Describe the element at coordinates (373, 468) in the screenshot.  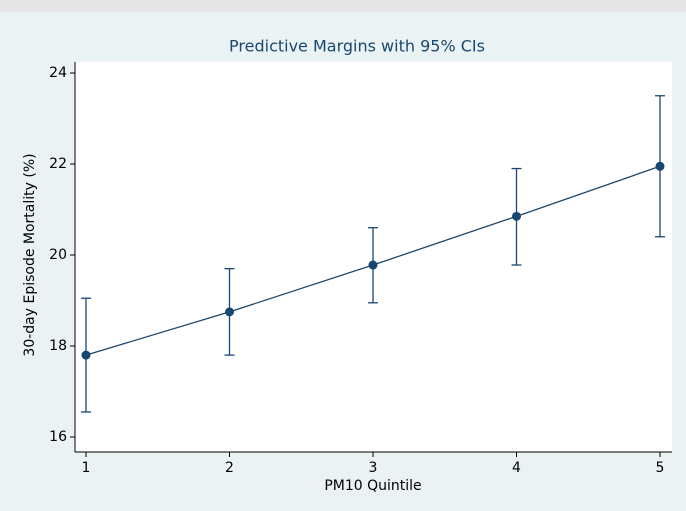
I see `x-tick-label: 3` at that location.